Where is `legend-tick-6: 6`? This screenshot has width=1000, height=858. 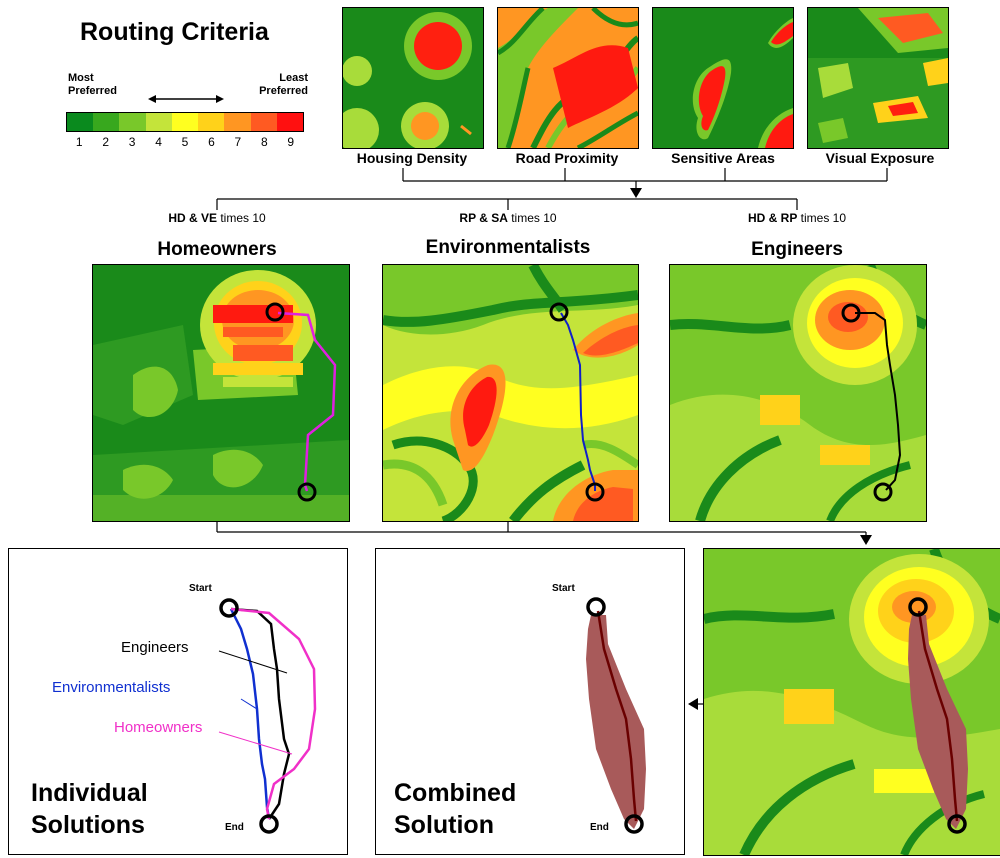 legend-tick-6: 6 is located at coordinates (211, 142).